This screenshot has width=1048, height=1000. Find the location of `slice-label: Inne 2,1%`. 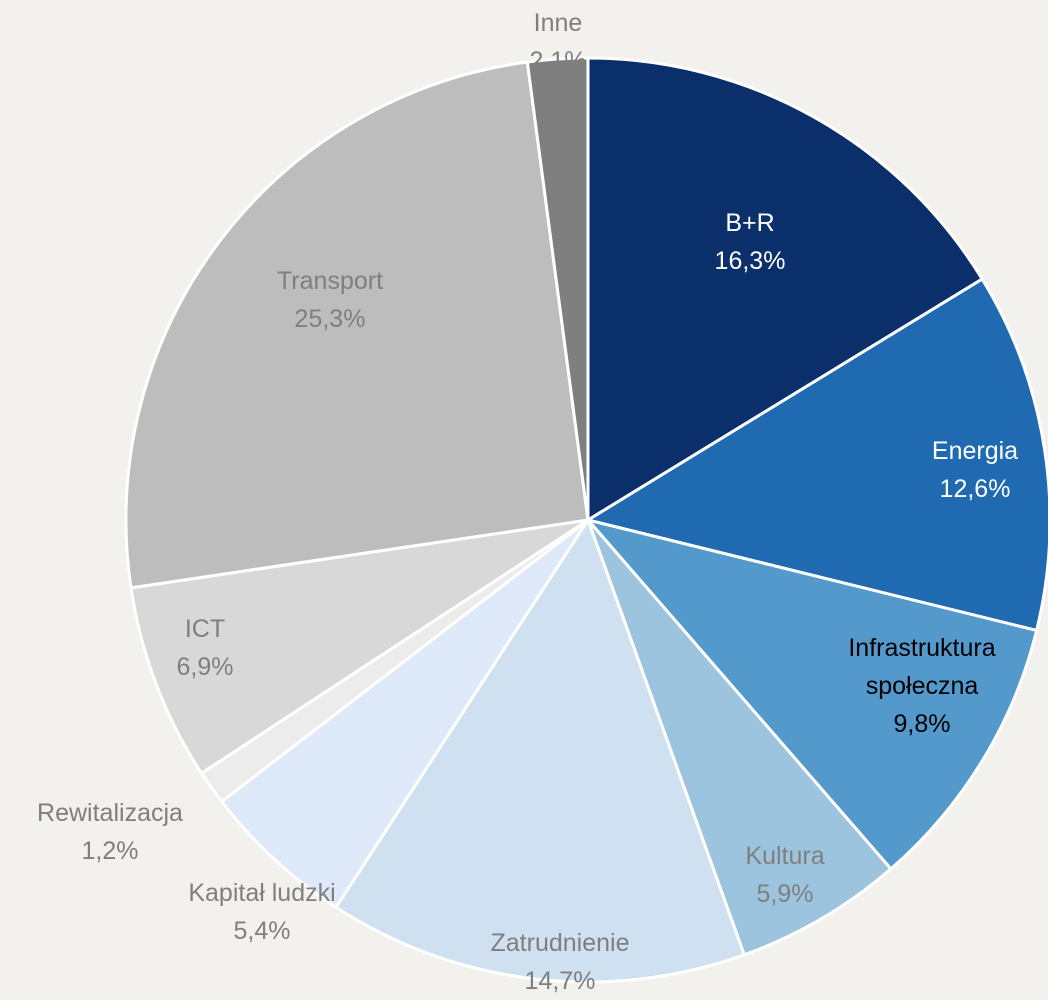

slice-label: Inne 2,1% is located at coordinates (558, 42).